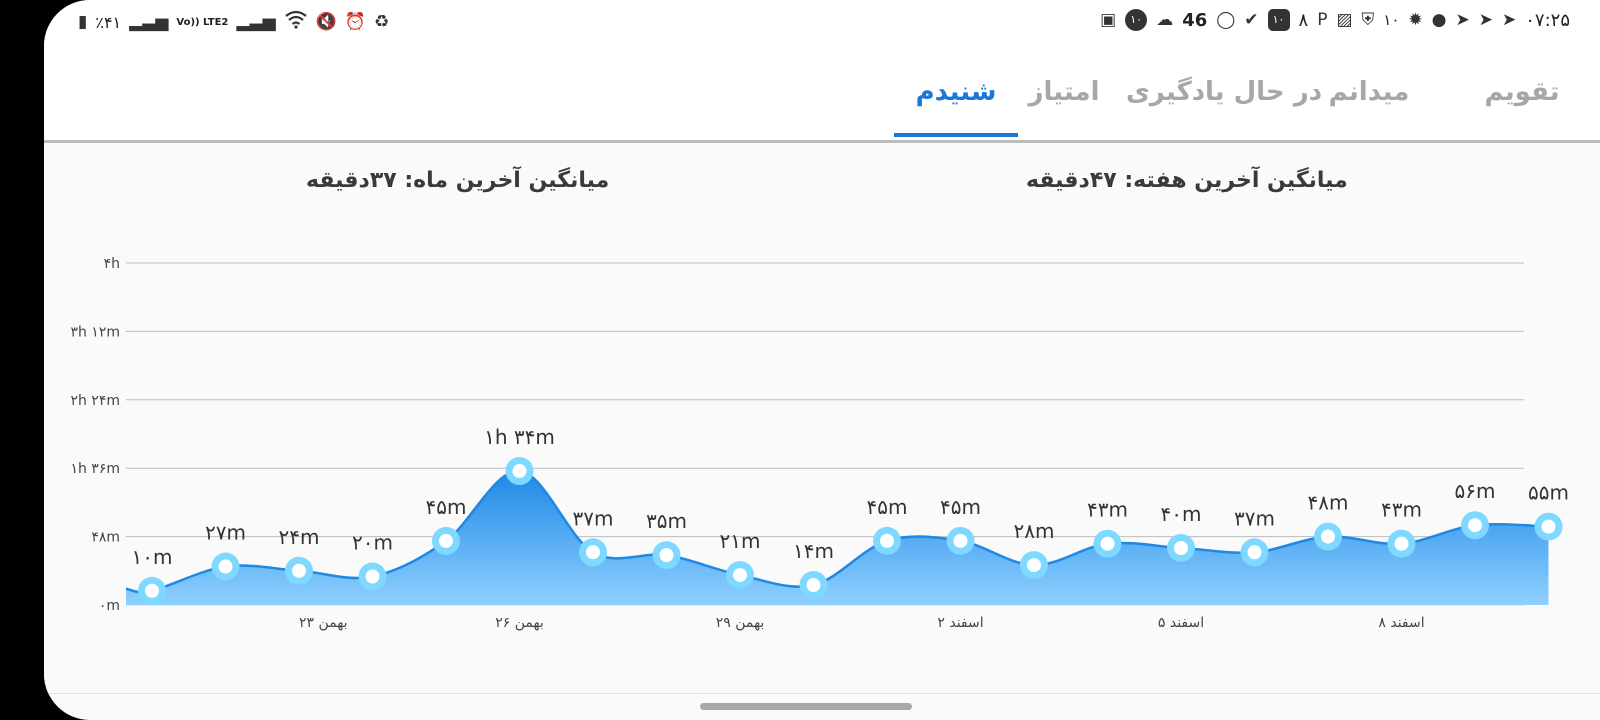 This screenshot has height=720, width=1600. Describe the element at coordinates (813, 551) in the screenshot. I see `data-label: ۱۴m` at that location.